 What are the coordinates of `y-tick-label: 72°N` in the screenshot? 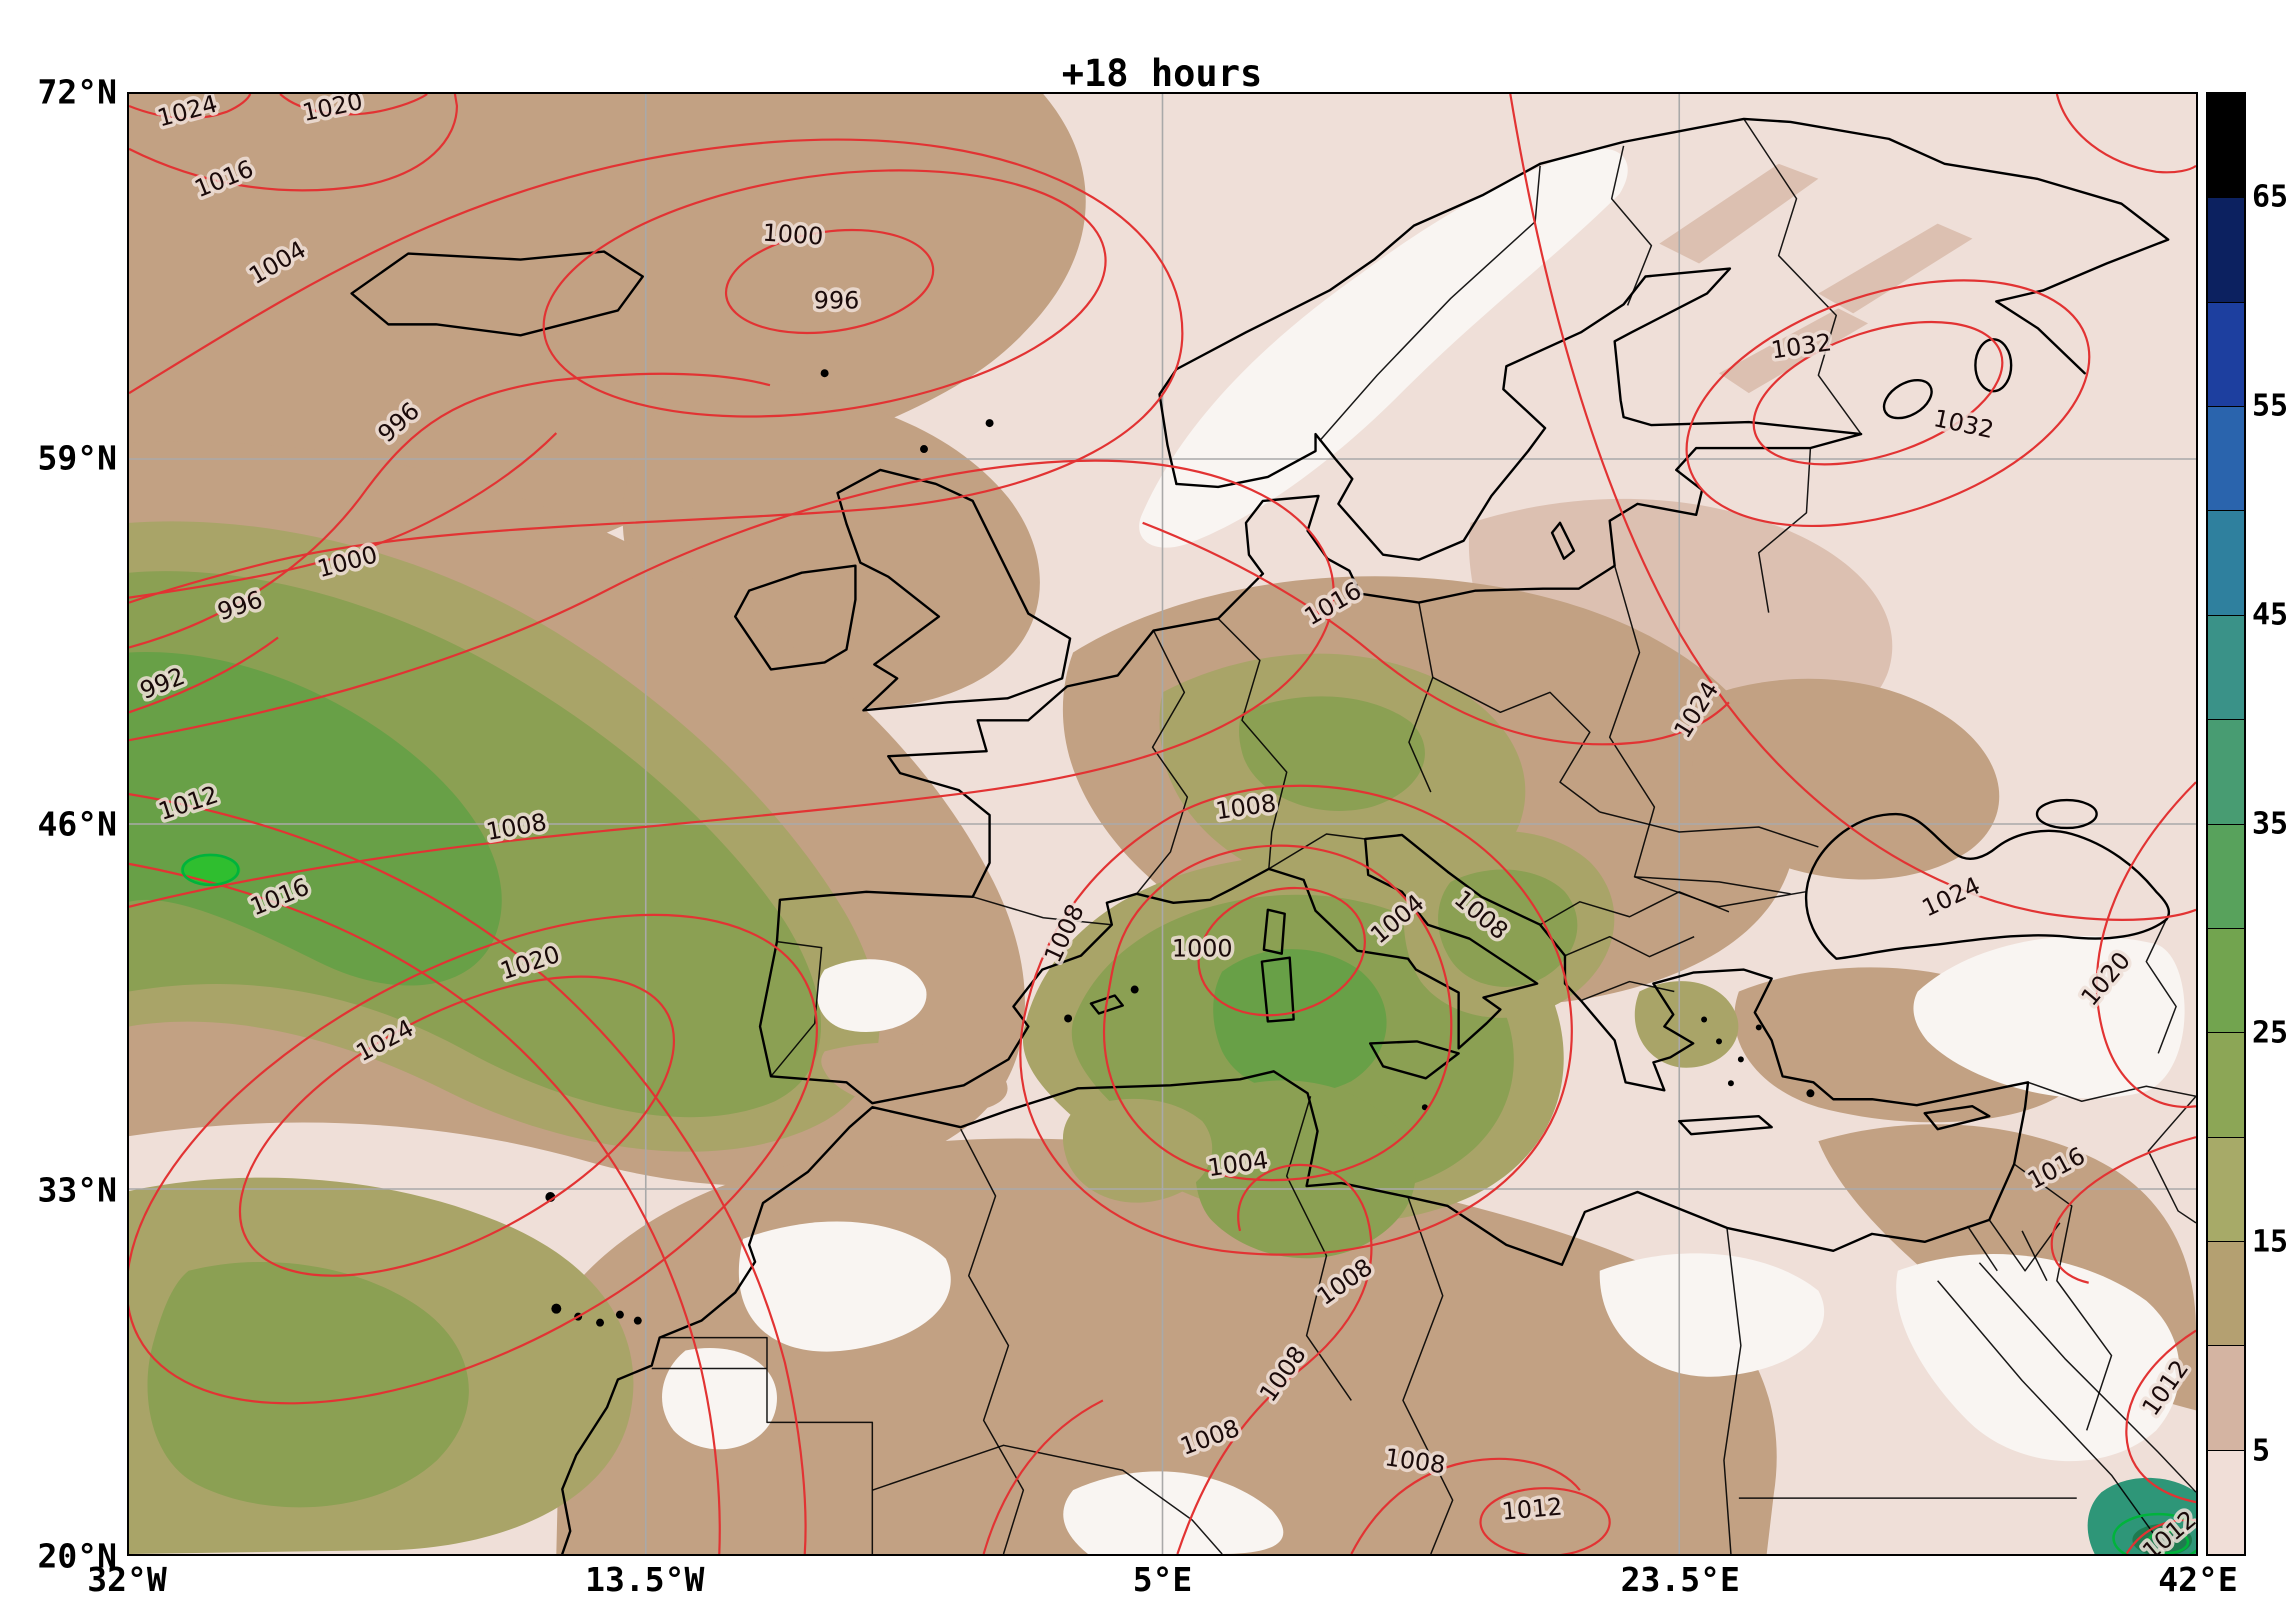 It's located at (77, 92).